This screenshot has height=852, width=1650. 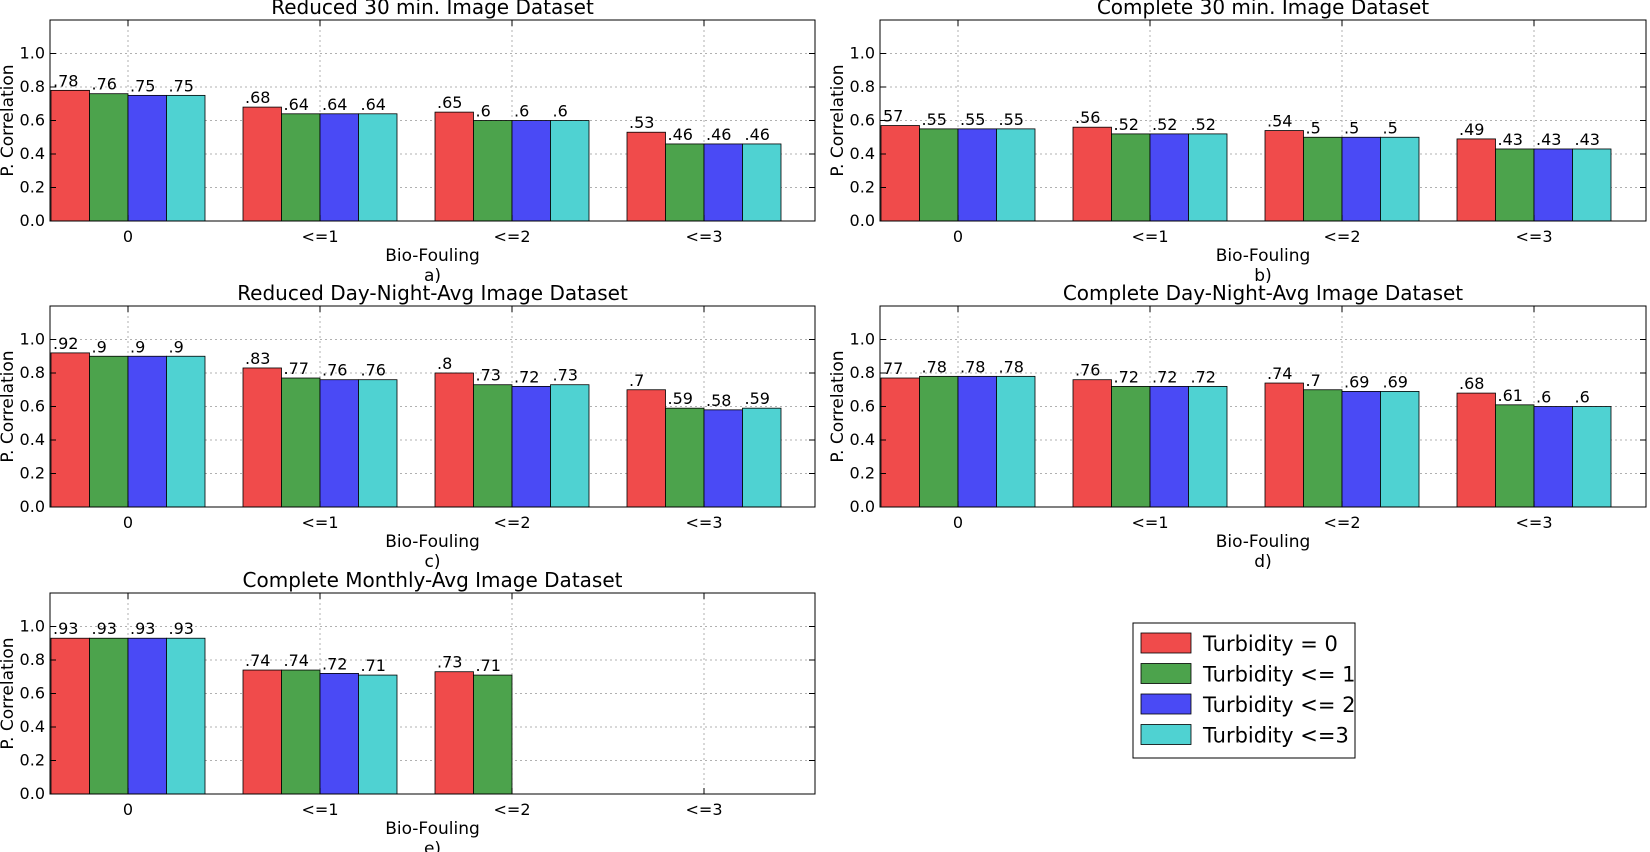 I want to click on data-label: .55, so click(x=972, y=119).